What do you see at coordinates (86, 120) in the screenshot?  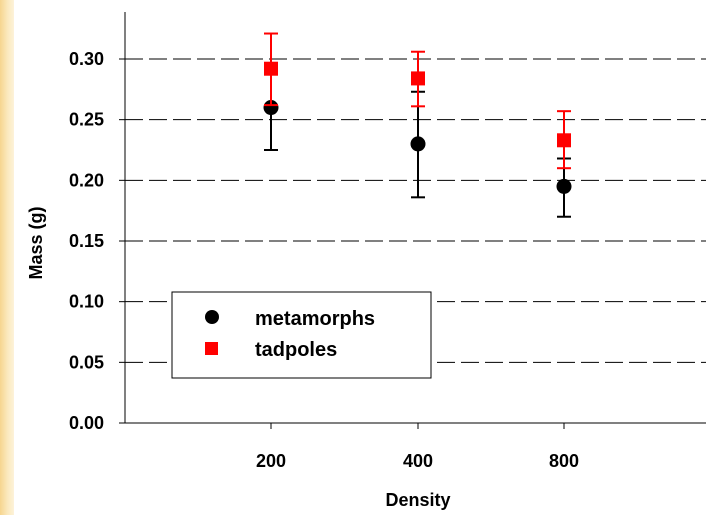 I see `y-tick-label: 0.25` at bounding box center [86, 120].